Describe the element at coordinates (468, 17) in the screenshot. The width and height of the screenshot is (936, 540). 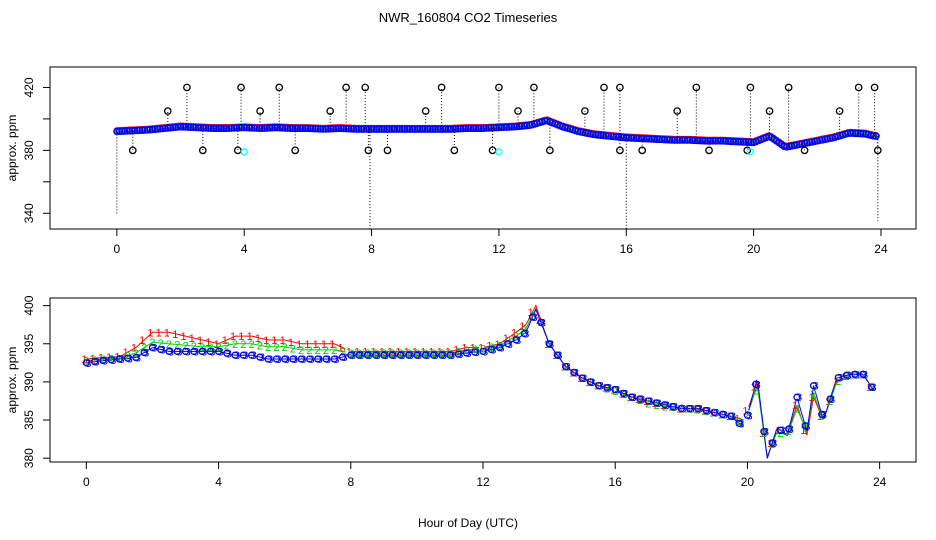
I see `chart-title: NWR_160804 CO2 Timeseries` at that location.